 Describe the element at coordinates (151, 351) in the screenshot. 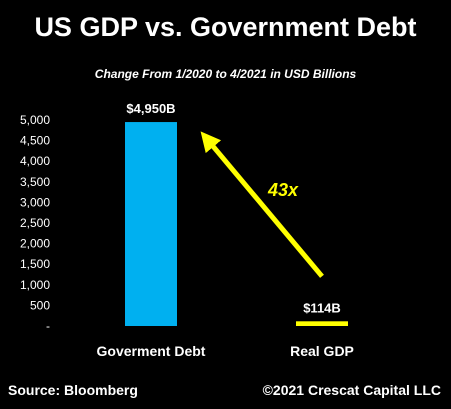

I see `category-label: Goverment Debt` at that location.